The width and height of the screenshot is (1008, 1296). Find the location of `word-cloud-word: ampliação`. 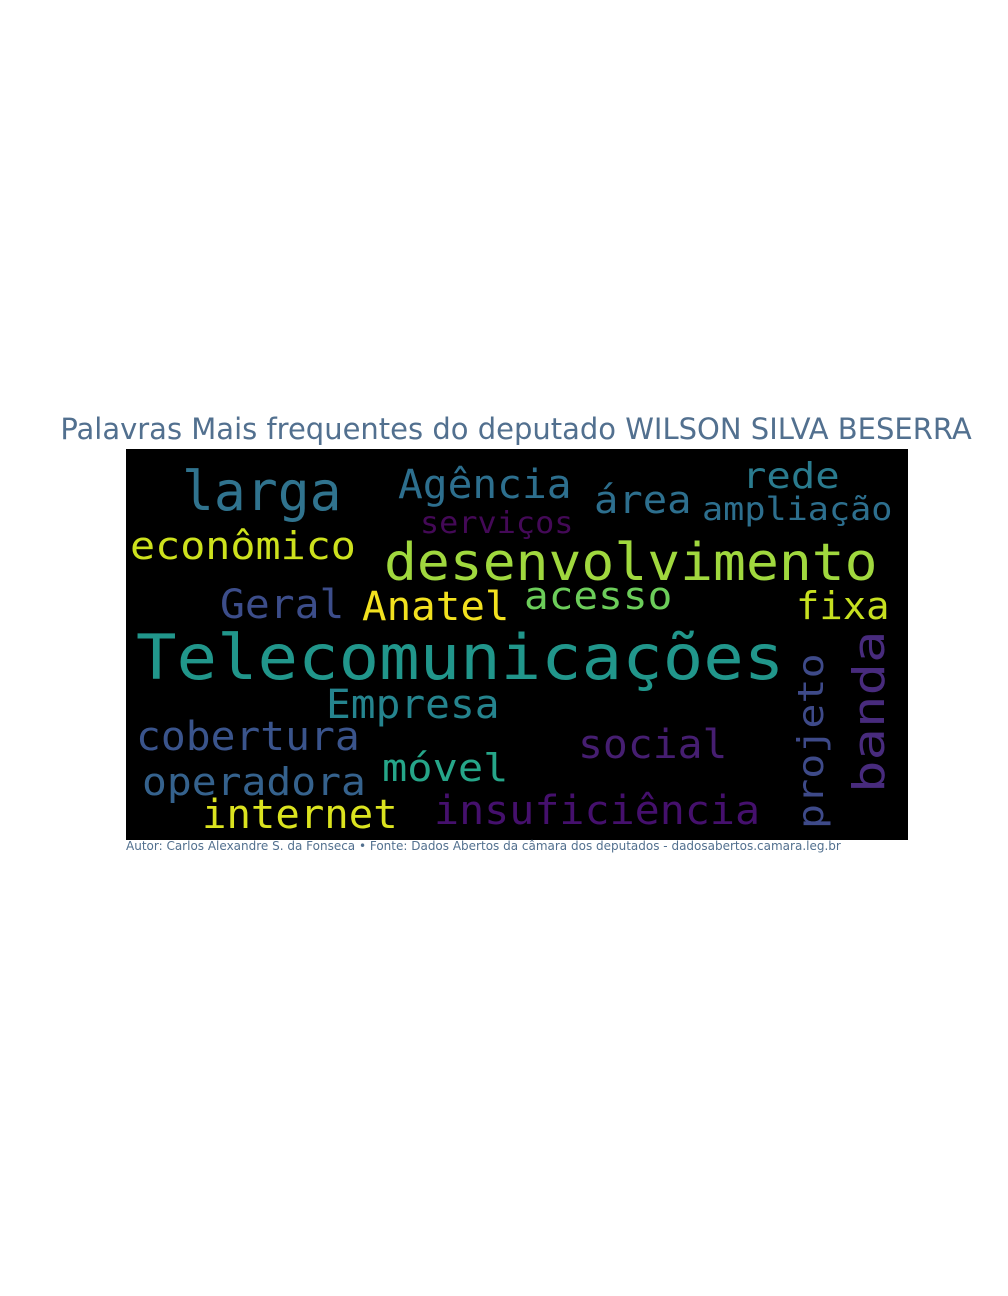

word-cloud-word: ampliação is located at coordinates (797, 509).